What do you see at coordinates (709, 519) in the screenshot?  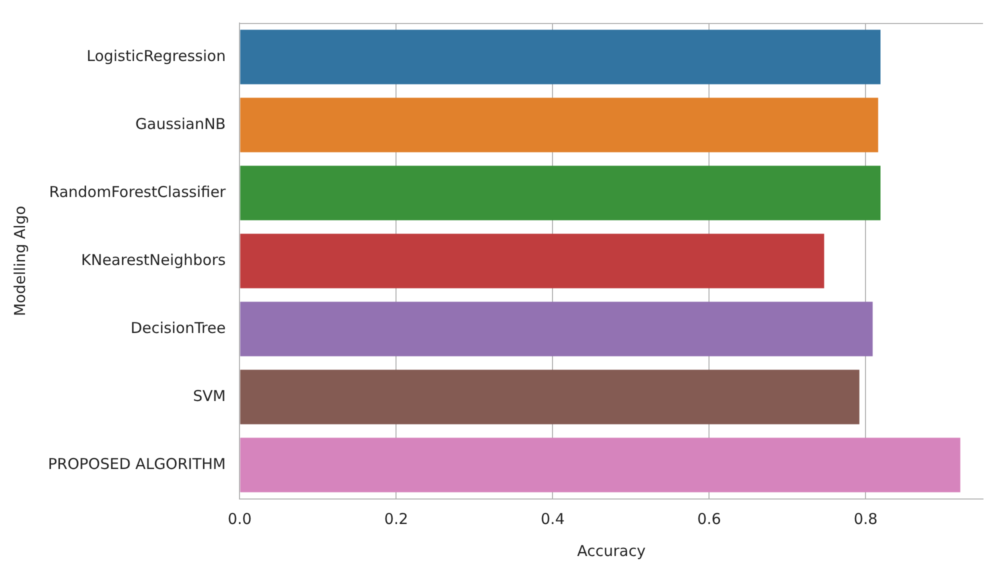 I see `x-tick-label: 0.6` at bounding box center [709, 519].